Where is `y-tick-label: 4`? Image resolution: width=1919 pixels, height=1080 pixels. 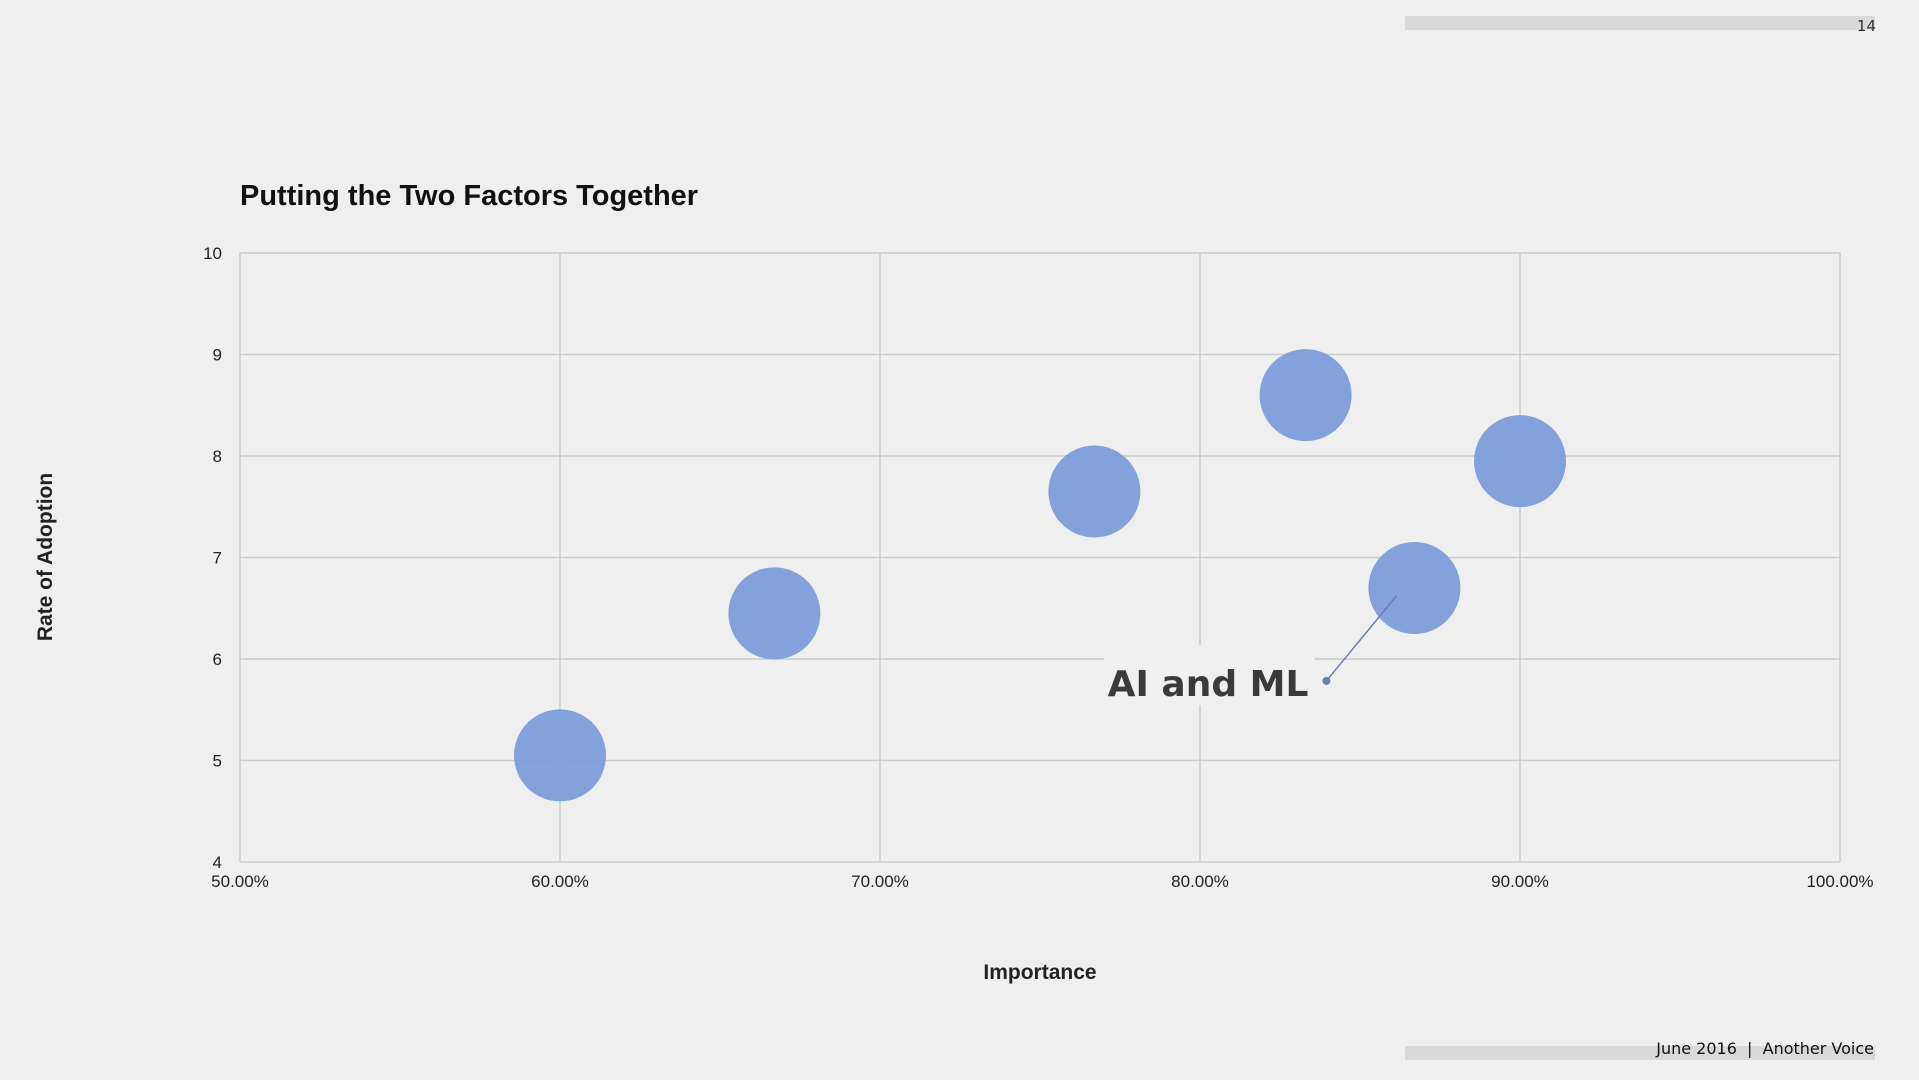
y-tick-label: 4 is located at coordinates (217, 862).